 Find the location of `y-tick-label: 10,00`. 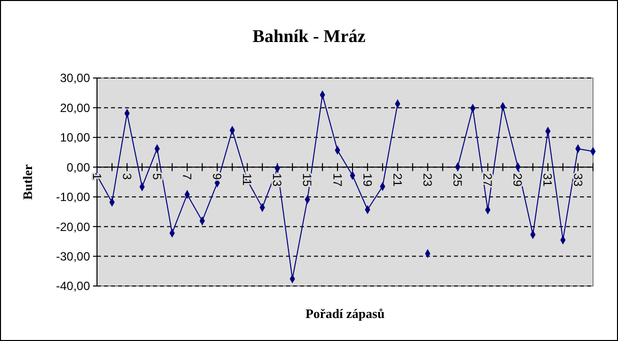

y-tick-label: 10,00 is located at coordinates (75, 137).